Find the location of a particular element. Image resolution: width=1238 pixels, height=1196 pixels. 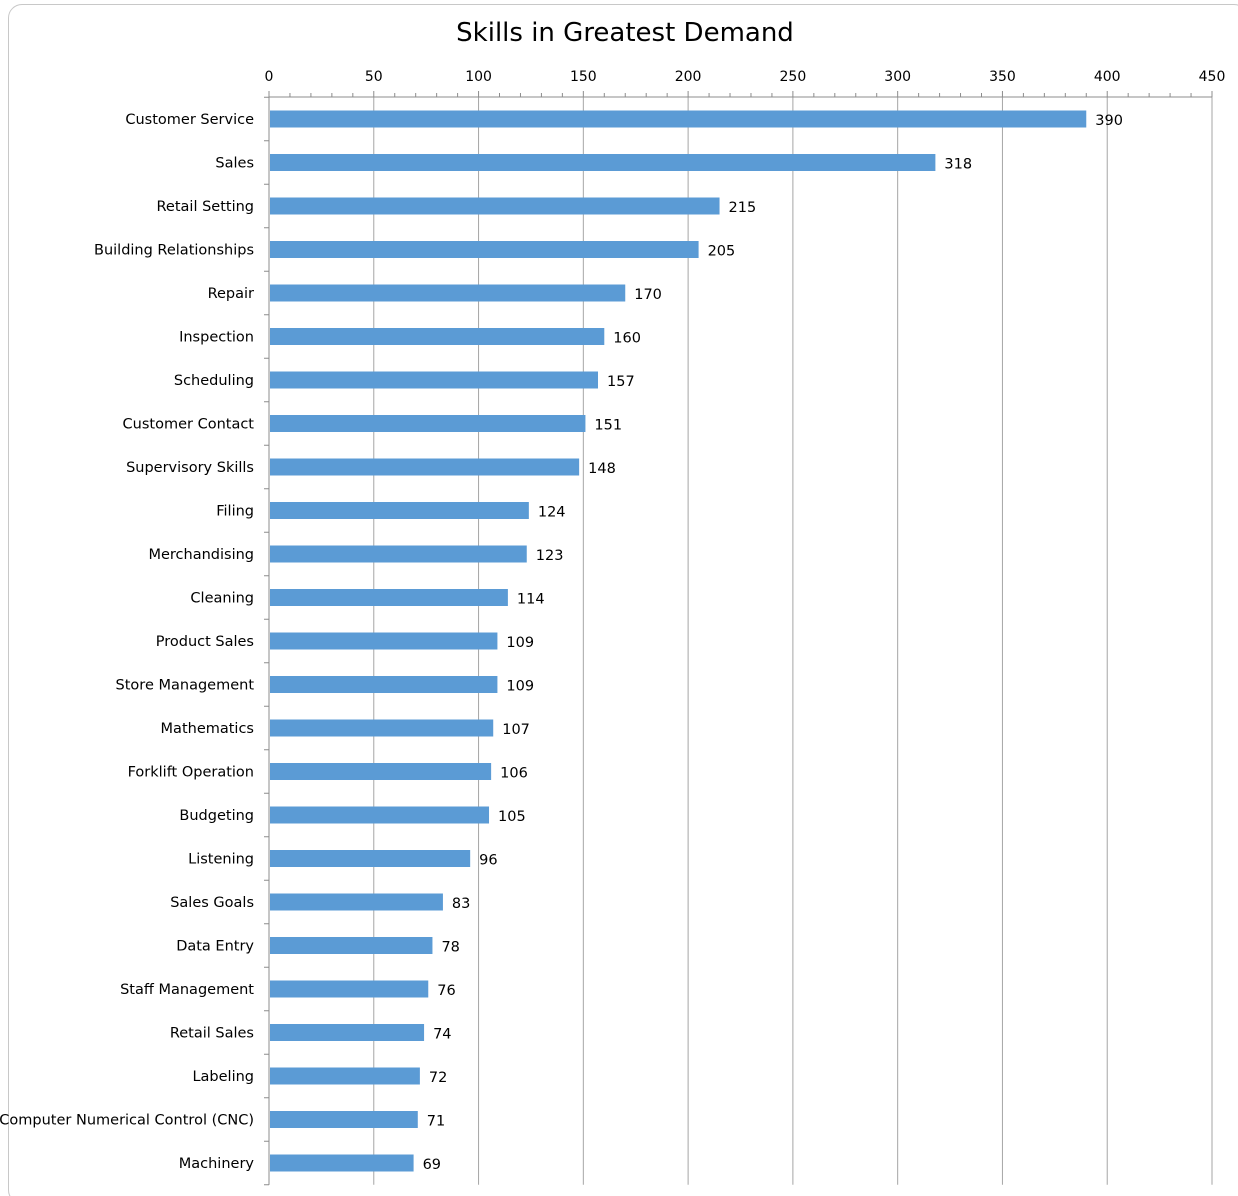

data-label: 96 is located at coordinates (488, 861).